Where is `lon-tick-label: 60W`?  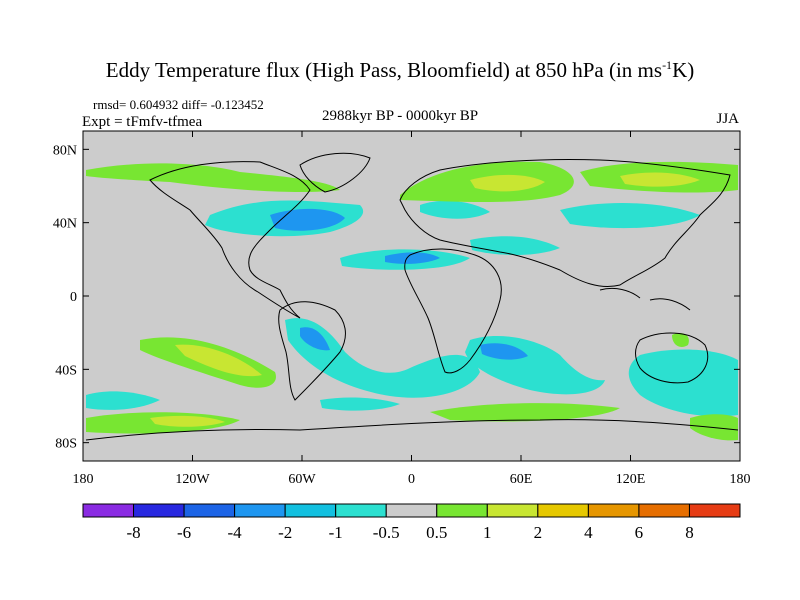
lon-tick-label: 60W is located at coordinates (302, 479).